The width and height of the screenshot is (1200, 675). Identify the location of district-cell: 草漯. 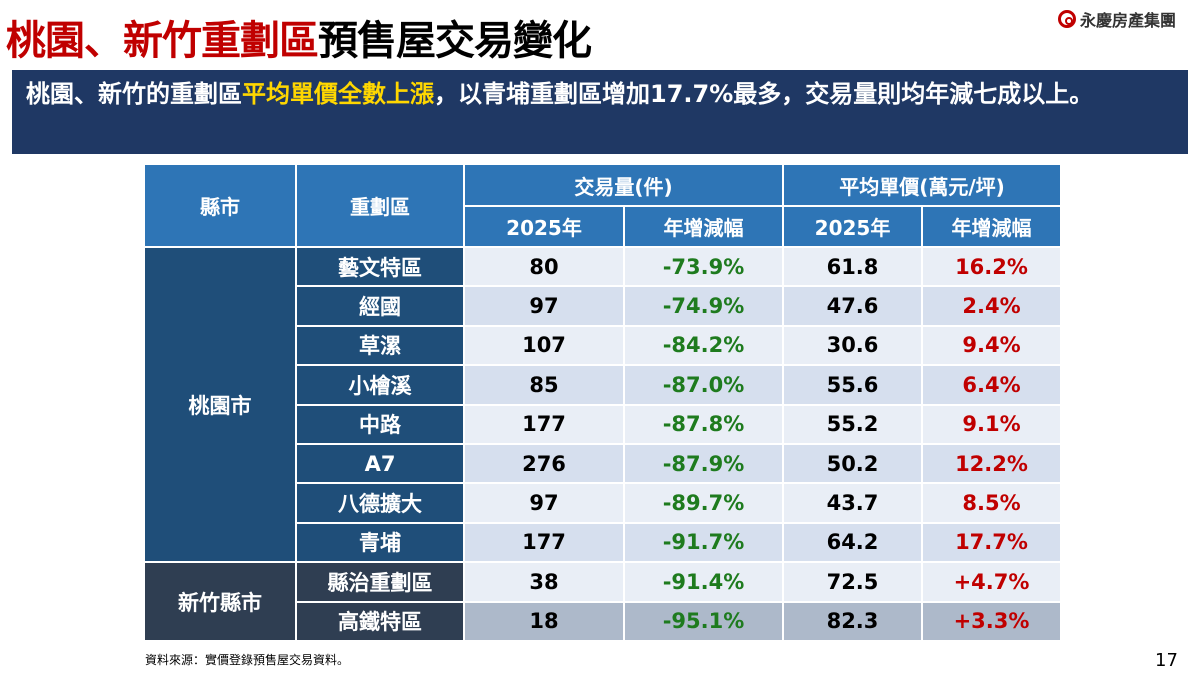
(380, 345).